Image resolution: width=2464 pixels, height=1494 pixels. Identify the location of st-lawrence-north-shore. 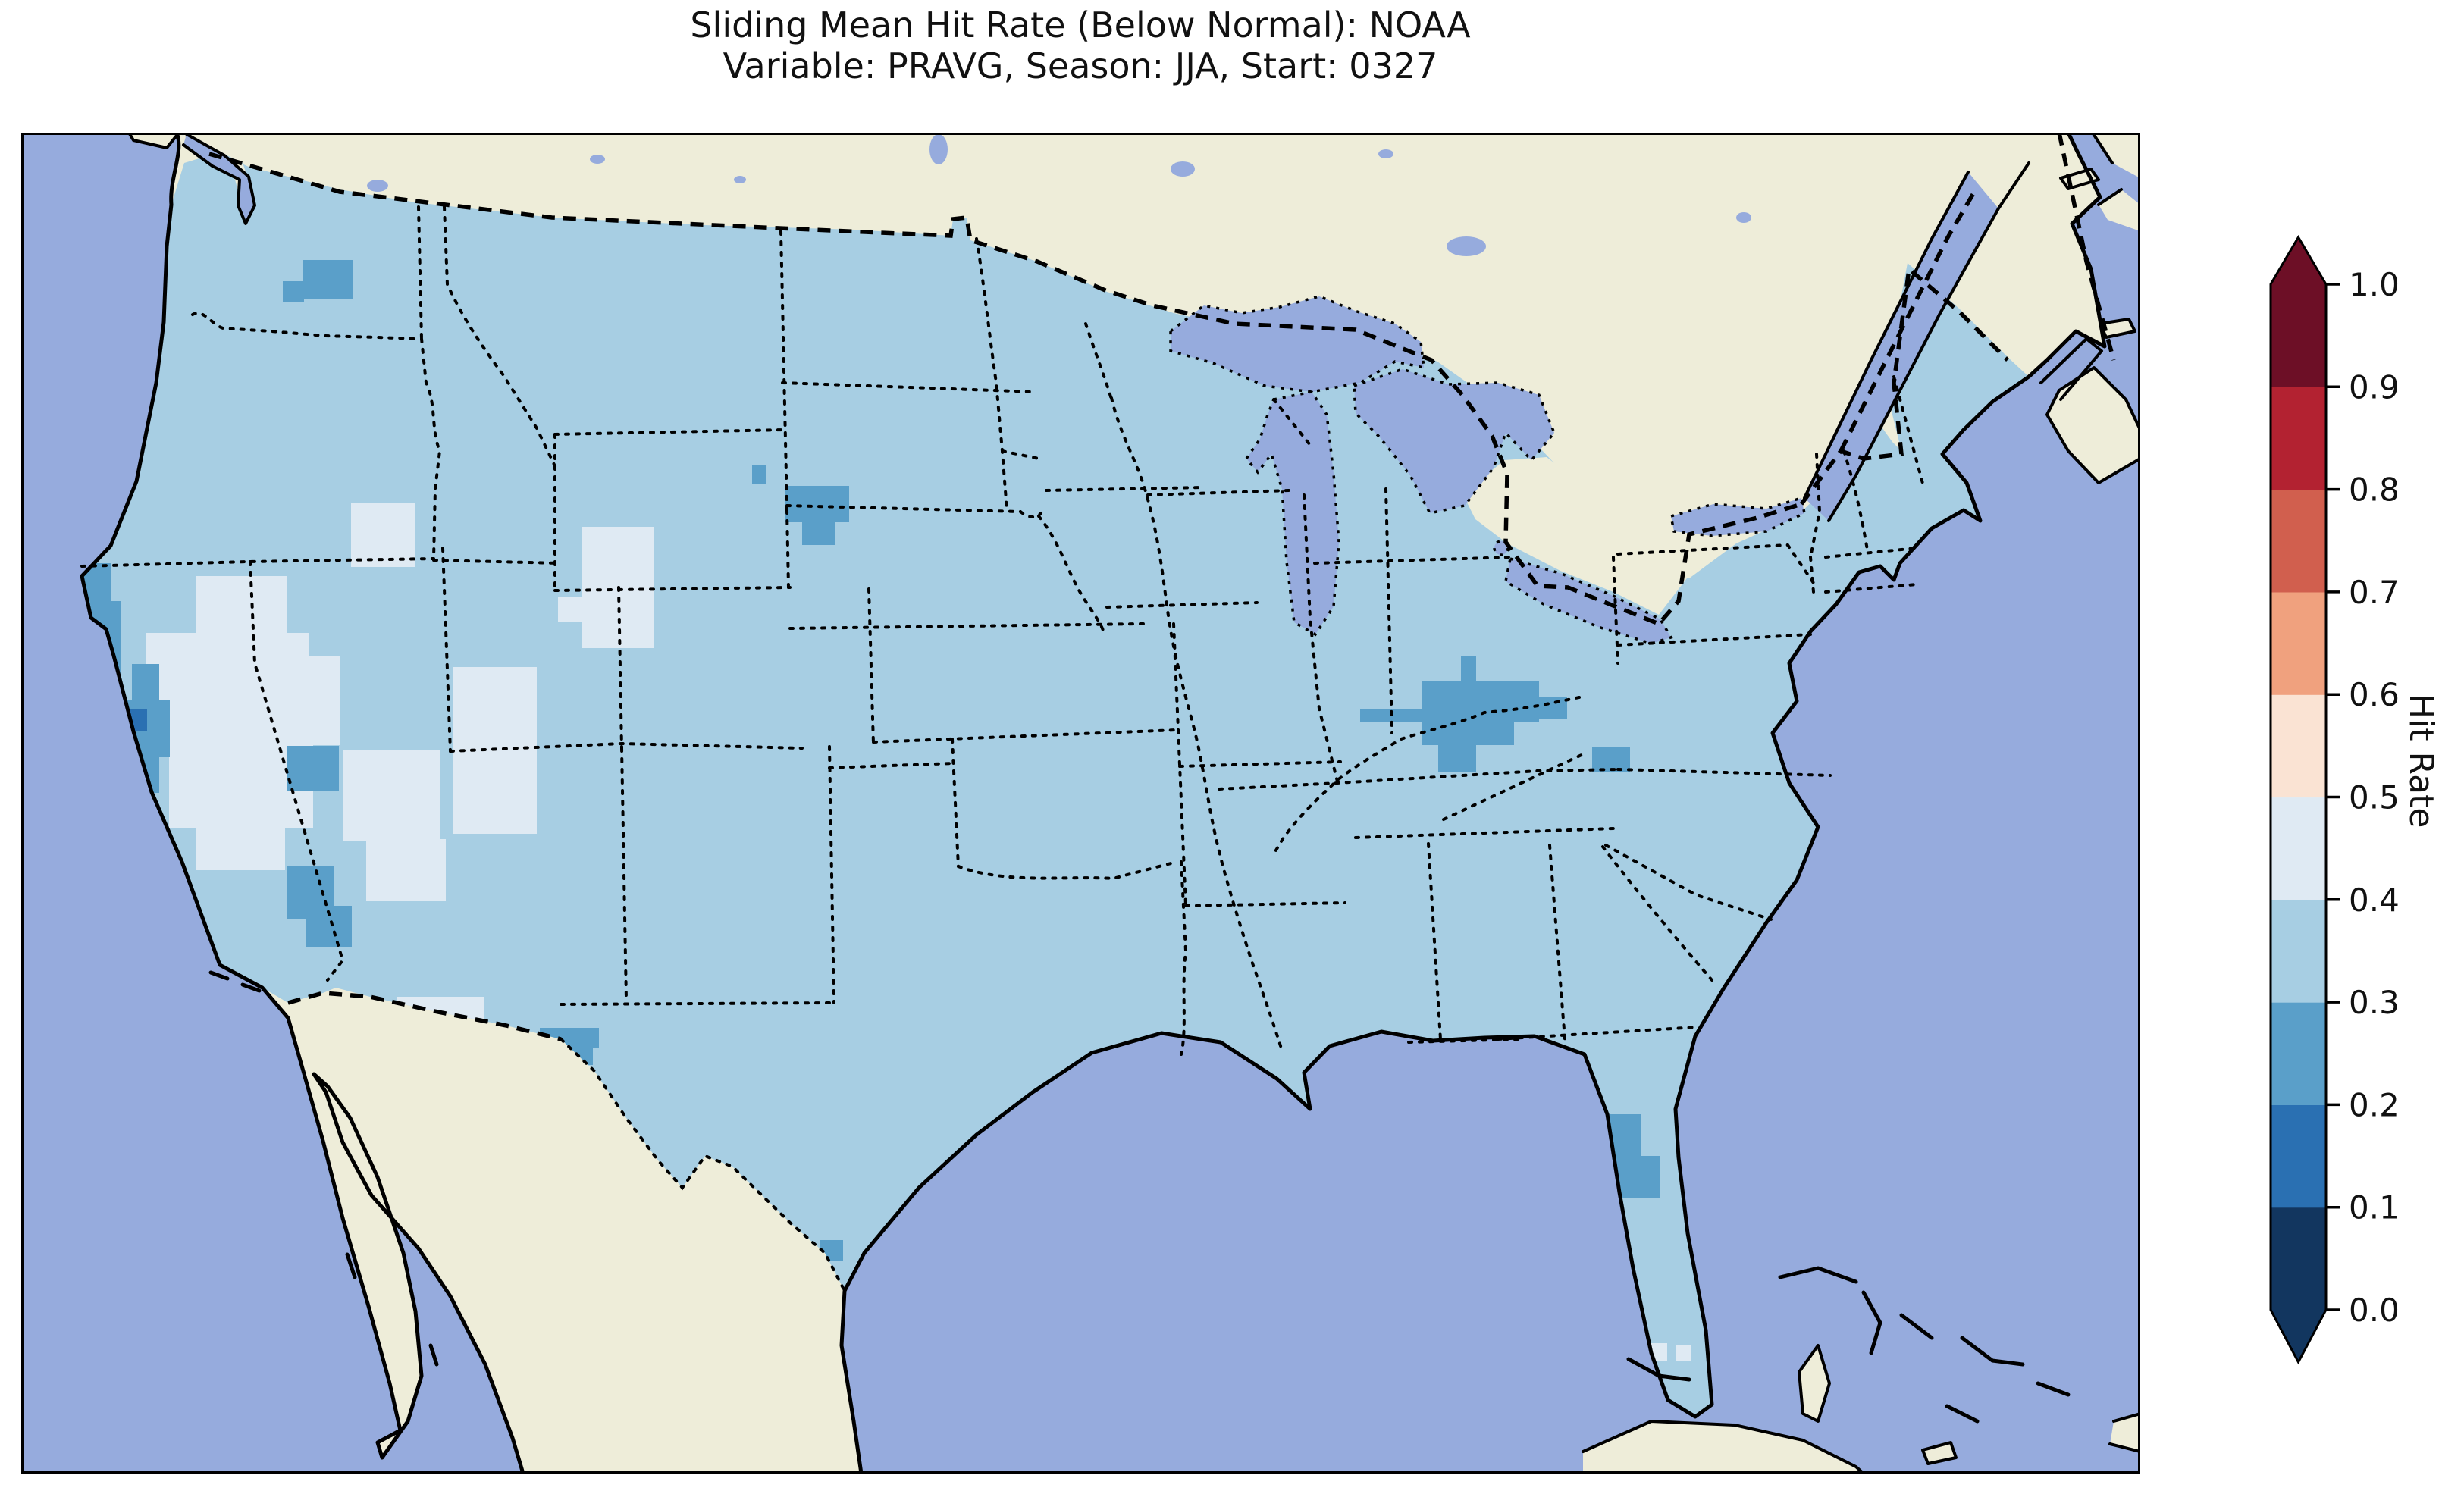
(1886, 335).